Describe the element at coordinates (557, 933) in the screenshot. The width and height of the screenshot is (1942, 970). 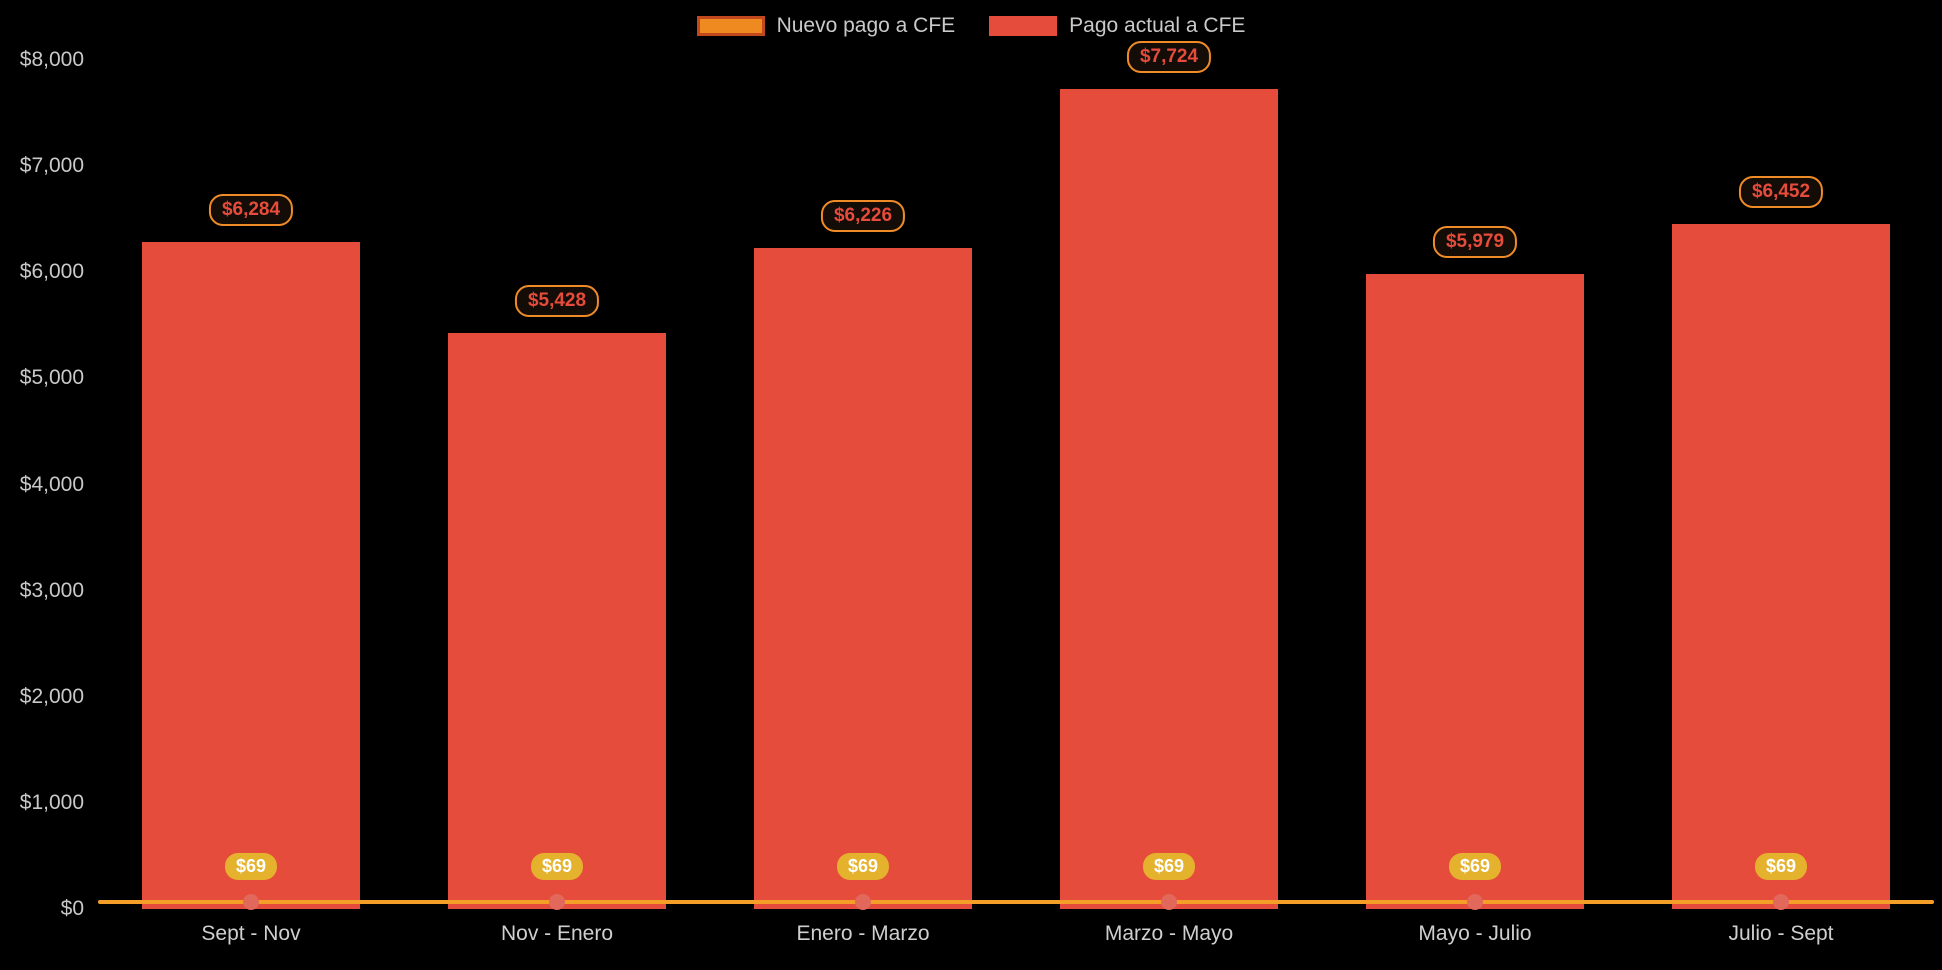
I see `x-axis-category-label: Nov - Enero` at that location.